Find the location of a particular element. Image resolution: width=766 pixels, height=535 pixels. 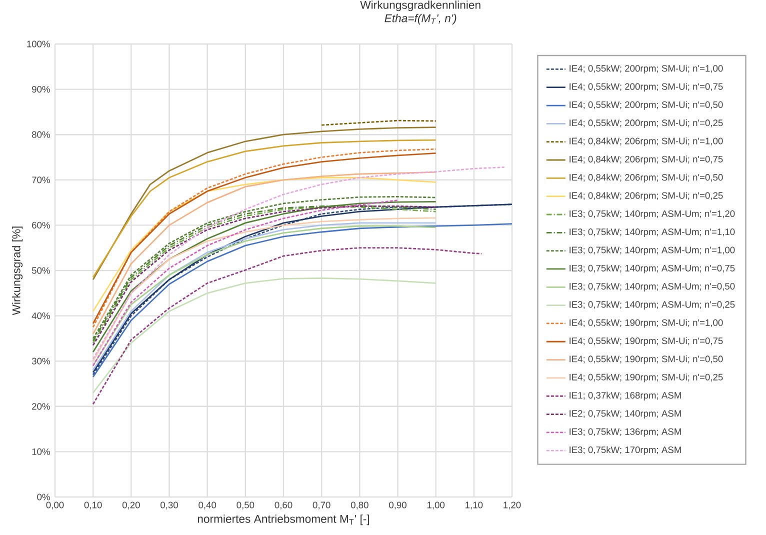

x-tick-label: 1,20 is located at coordinates (512, 506).